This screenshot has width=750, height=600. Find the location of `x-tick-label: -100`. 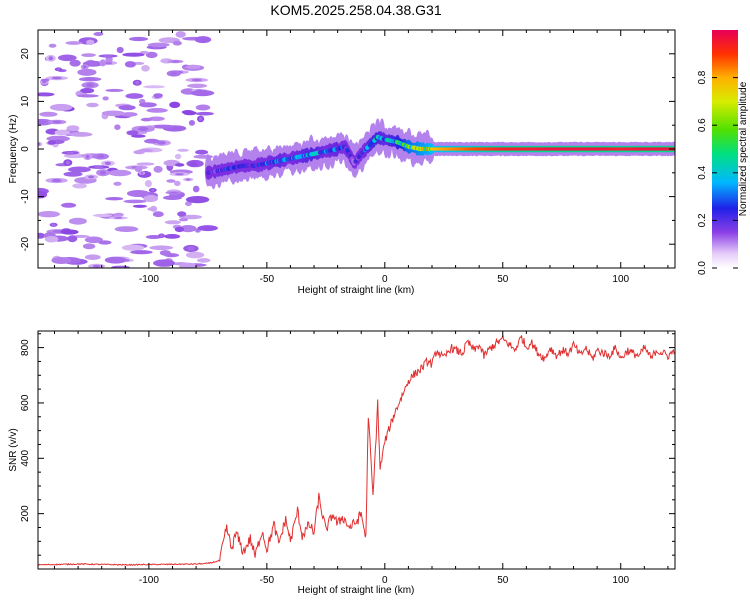

x-tick-label: -100 is located at coordinates (149, 580).